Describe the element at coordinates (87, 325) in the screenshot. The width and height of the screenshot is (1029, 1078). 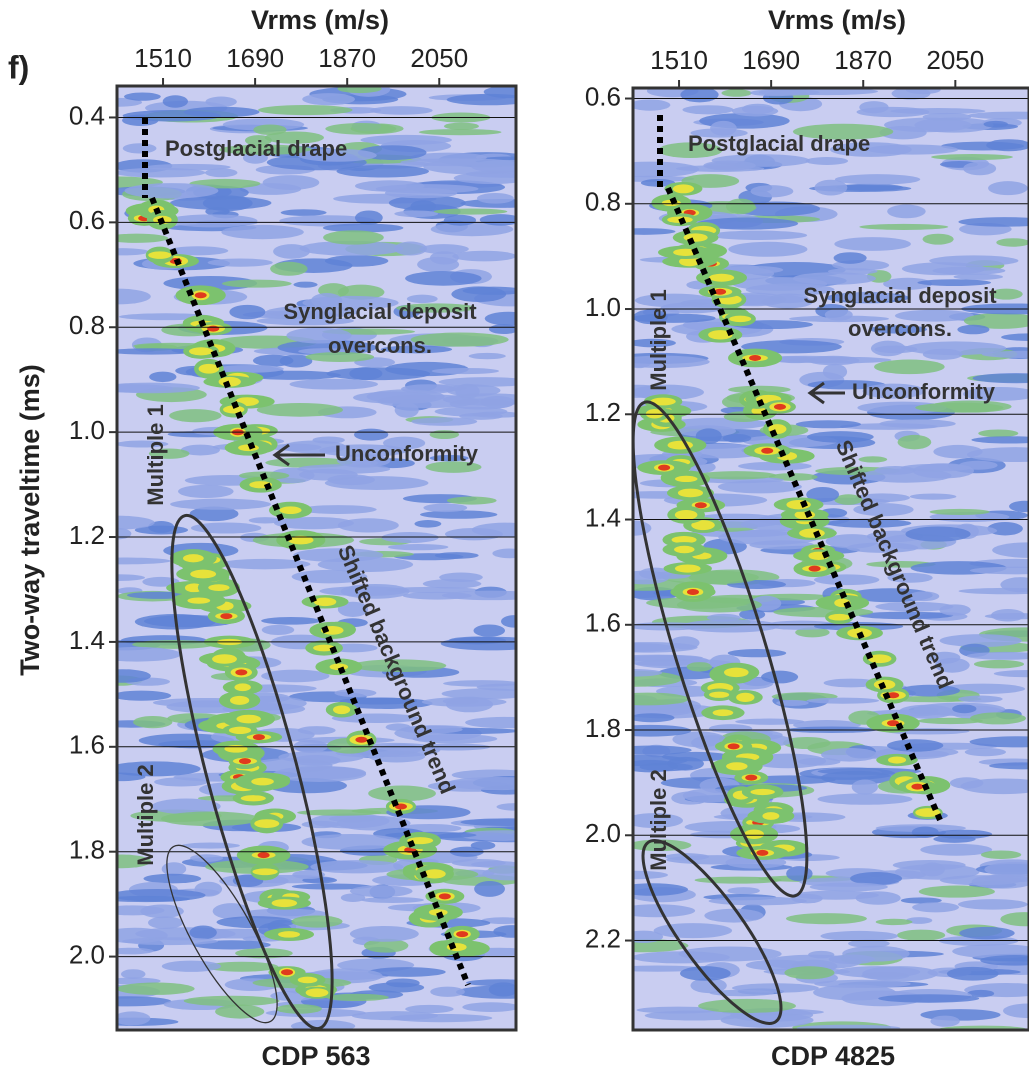
I see `y-tick-label: 0.8` at that location.